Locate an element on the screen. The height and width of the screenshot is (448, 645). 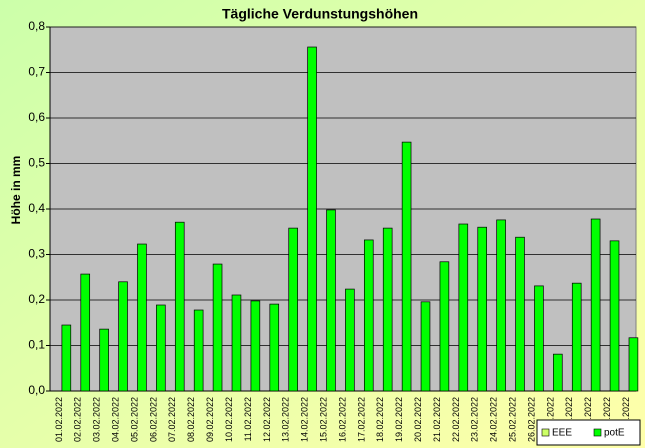
x-tick-label: 03.02.2022 is located at coordinates (97, 419).